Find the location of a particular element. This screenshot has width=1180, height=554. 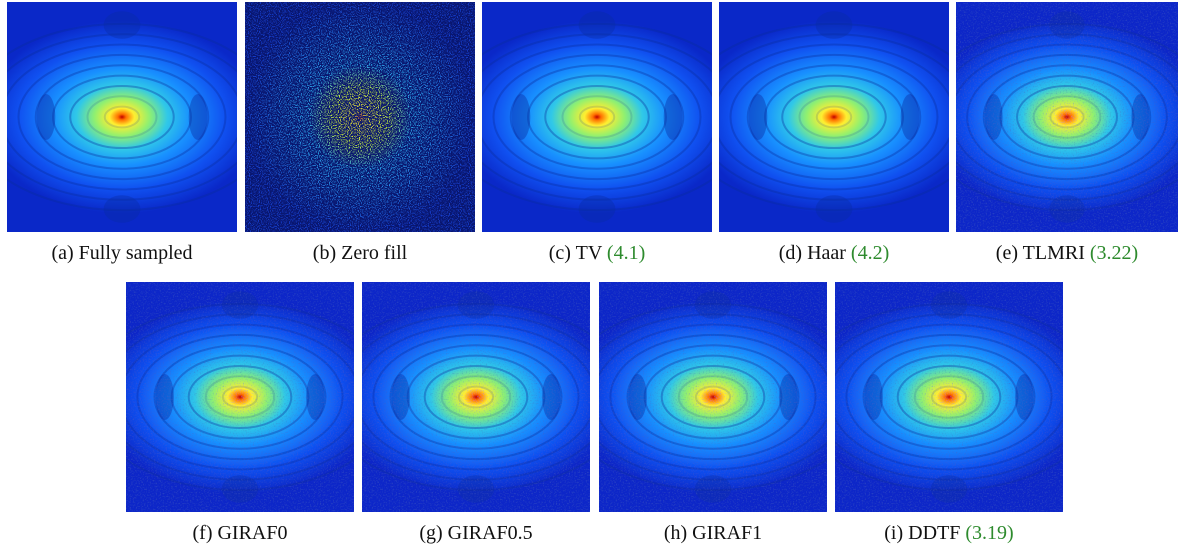

label: (a) is located at coordinates (62, 253).